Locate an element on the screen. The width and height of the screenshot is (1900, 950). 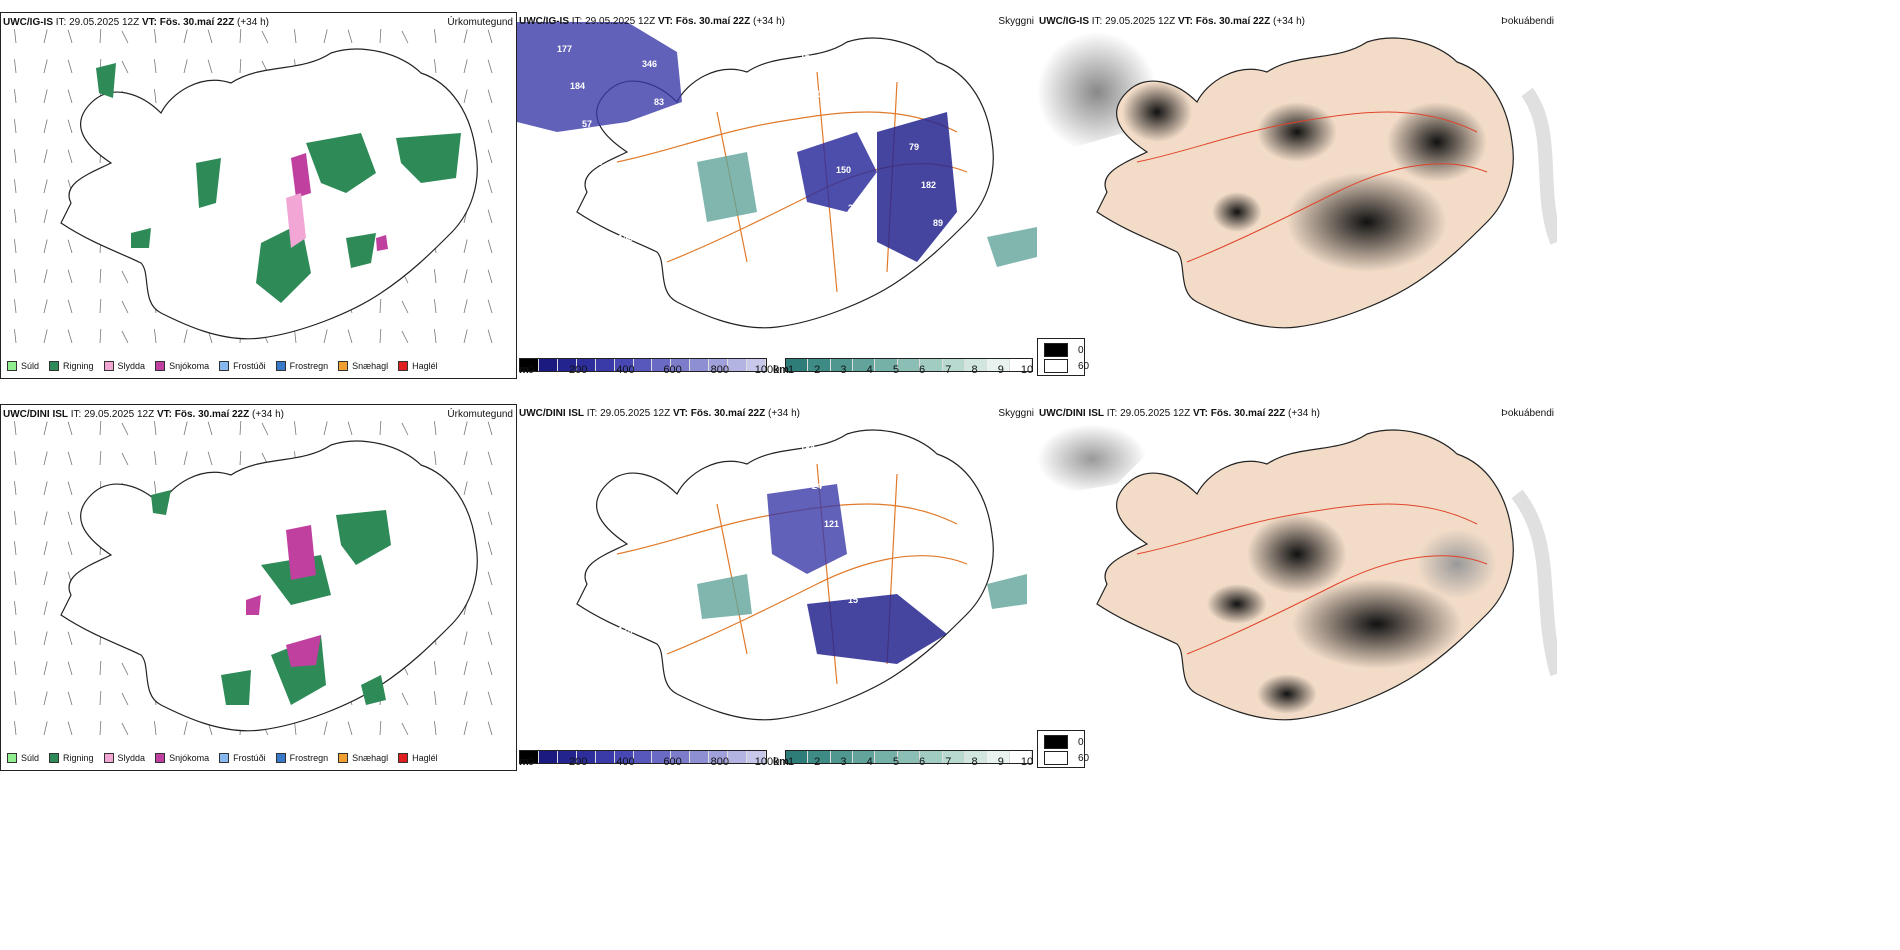
ceiling-label: 346 is located at coordinates (649, 64).